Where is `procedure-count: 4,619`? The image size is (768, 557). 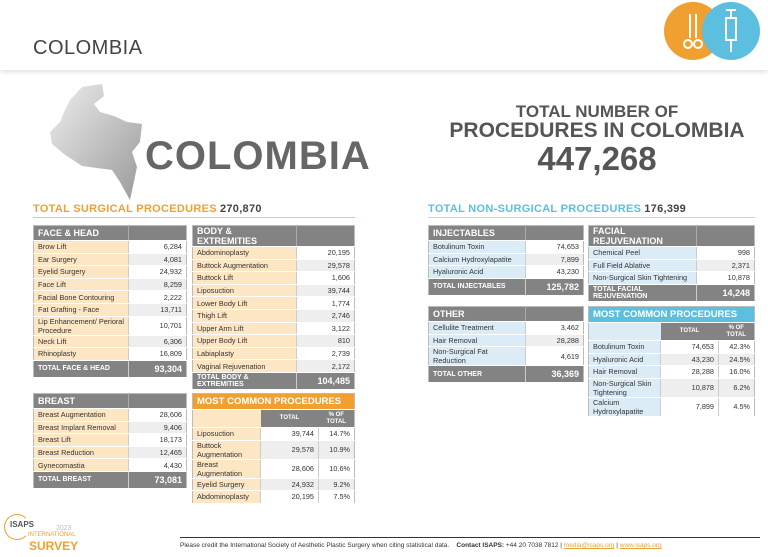
procedure-count: 4,619 is located at coordinates (554, 356).